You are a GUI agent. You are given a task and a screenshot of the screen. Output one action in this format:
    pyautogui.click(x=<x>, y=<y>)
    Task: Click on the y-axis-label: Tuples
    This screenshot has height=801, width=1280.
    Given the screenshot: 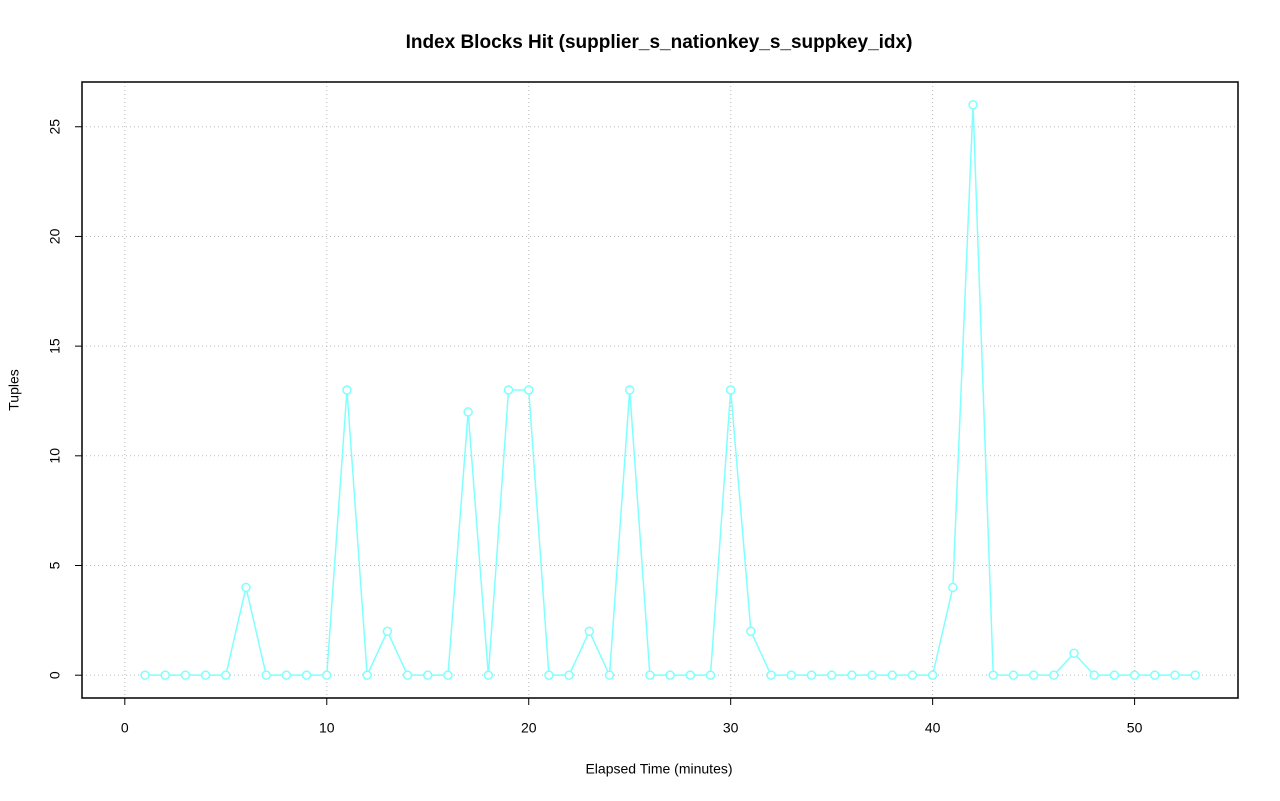 What is the action you would take?
    pyautogui.click(x=14, y=390)
    